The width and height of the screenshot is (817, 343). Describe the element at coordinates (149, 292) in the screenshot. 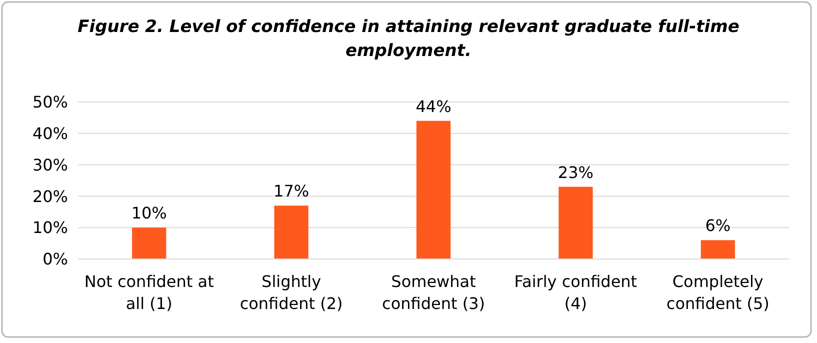

I see `x-tick-label: Not confident at all (1)` at that location.